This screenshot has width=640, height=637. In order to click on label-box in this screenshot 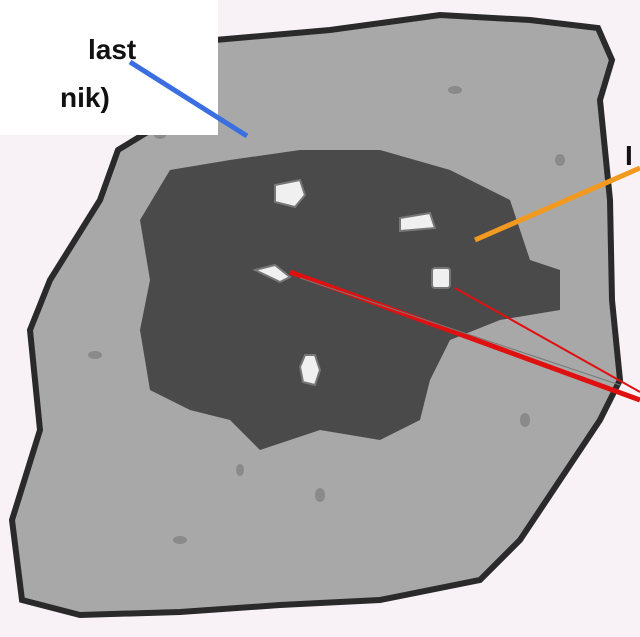, I will do `click(109, 67)`.